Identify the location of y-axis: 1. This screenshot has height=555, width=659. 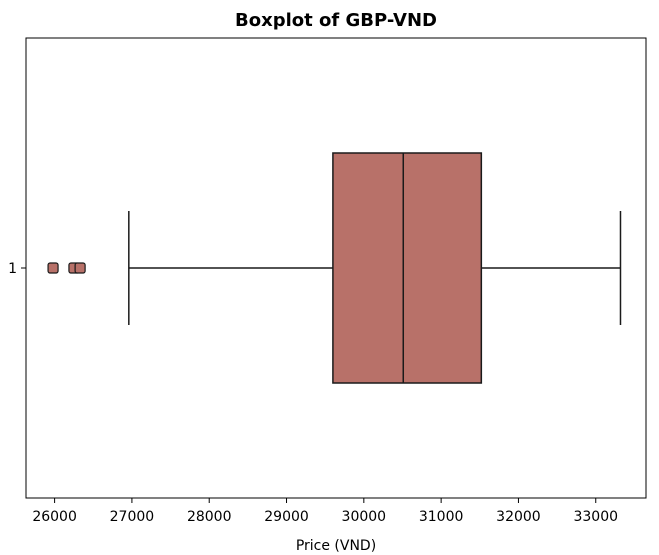
(17, 269).